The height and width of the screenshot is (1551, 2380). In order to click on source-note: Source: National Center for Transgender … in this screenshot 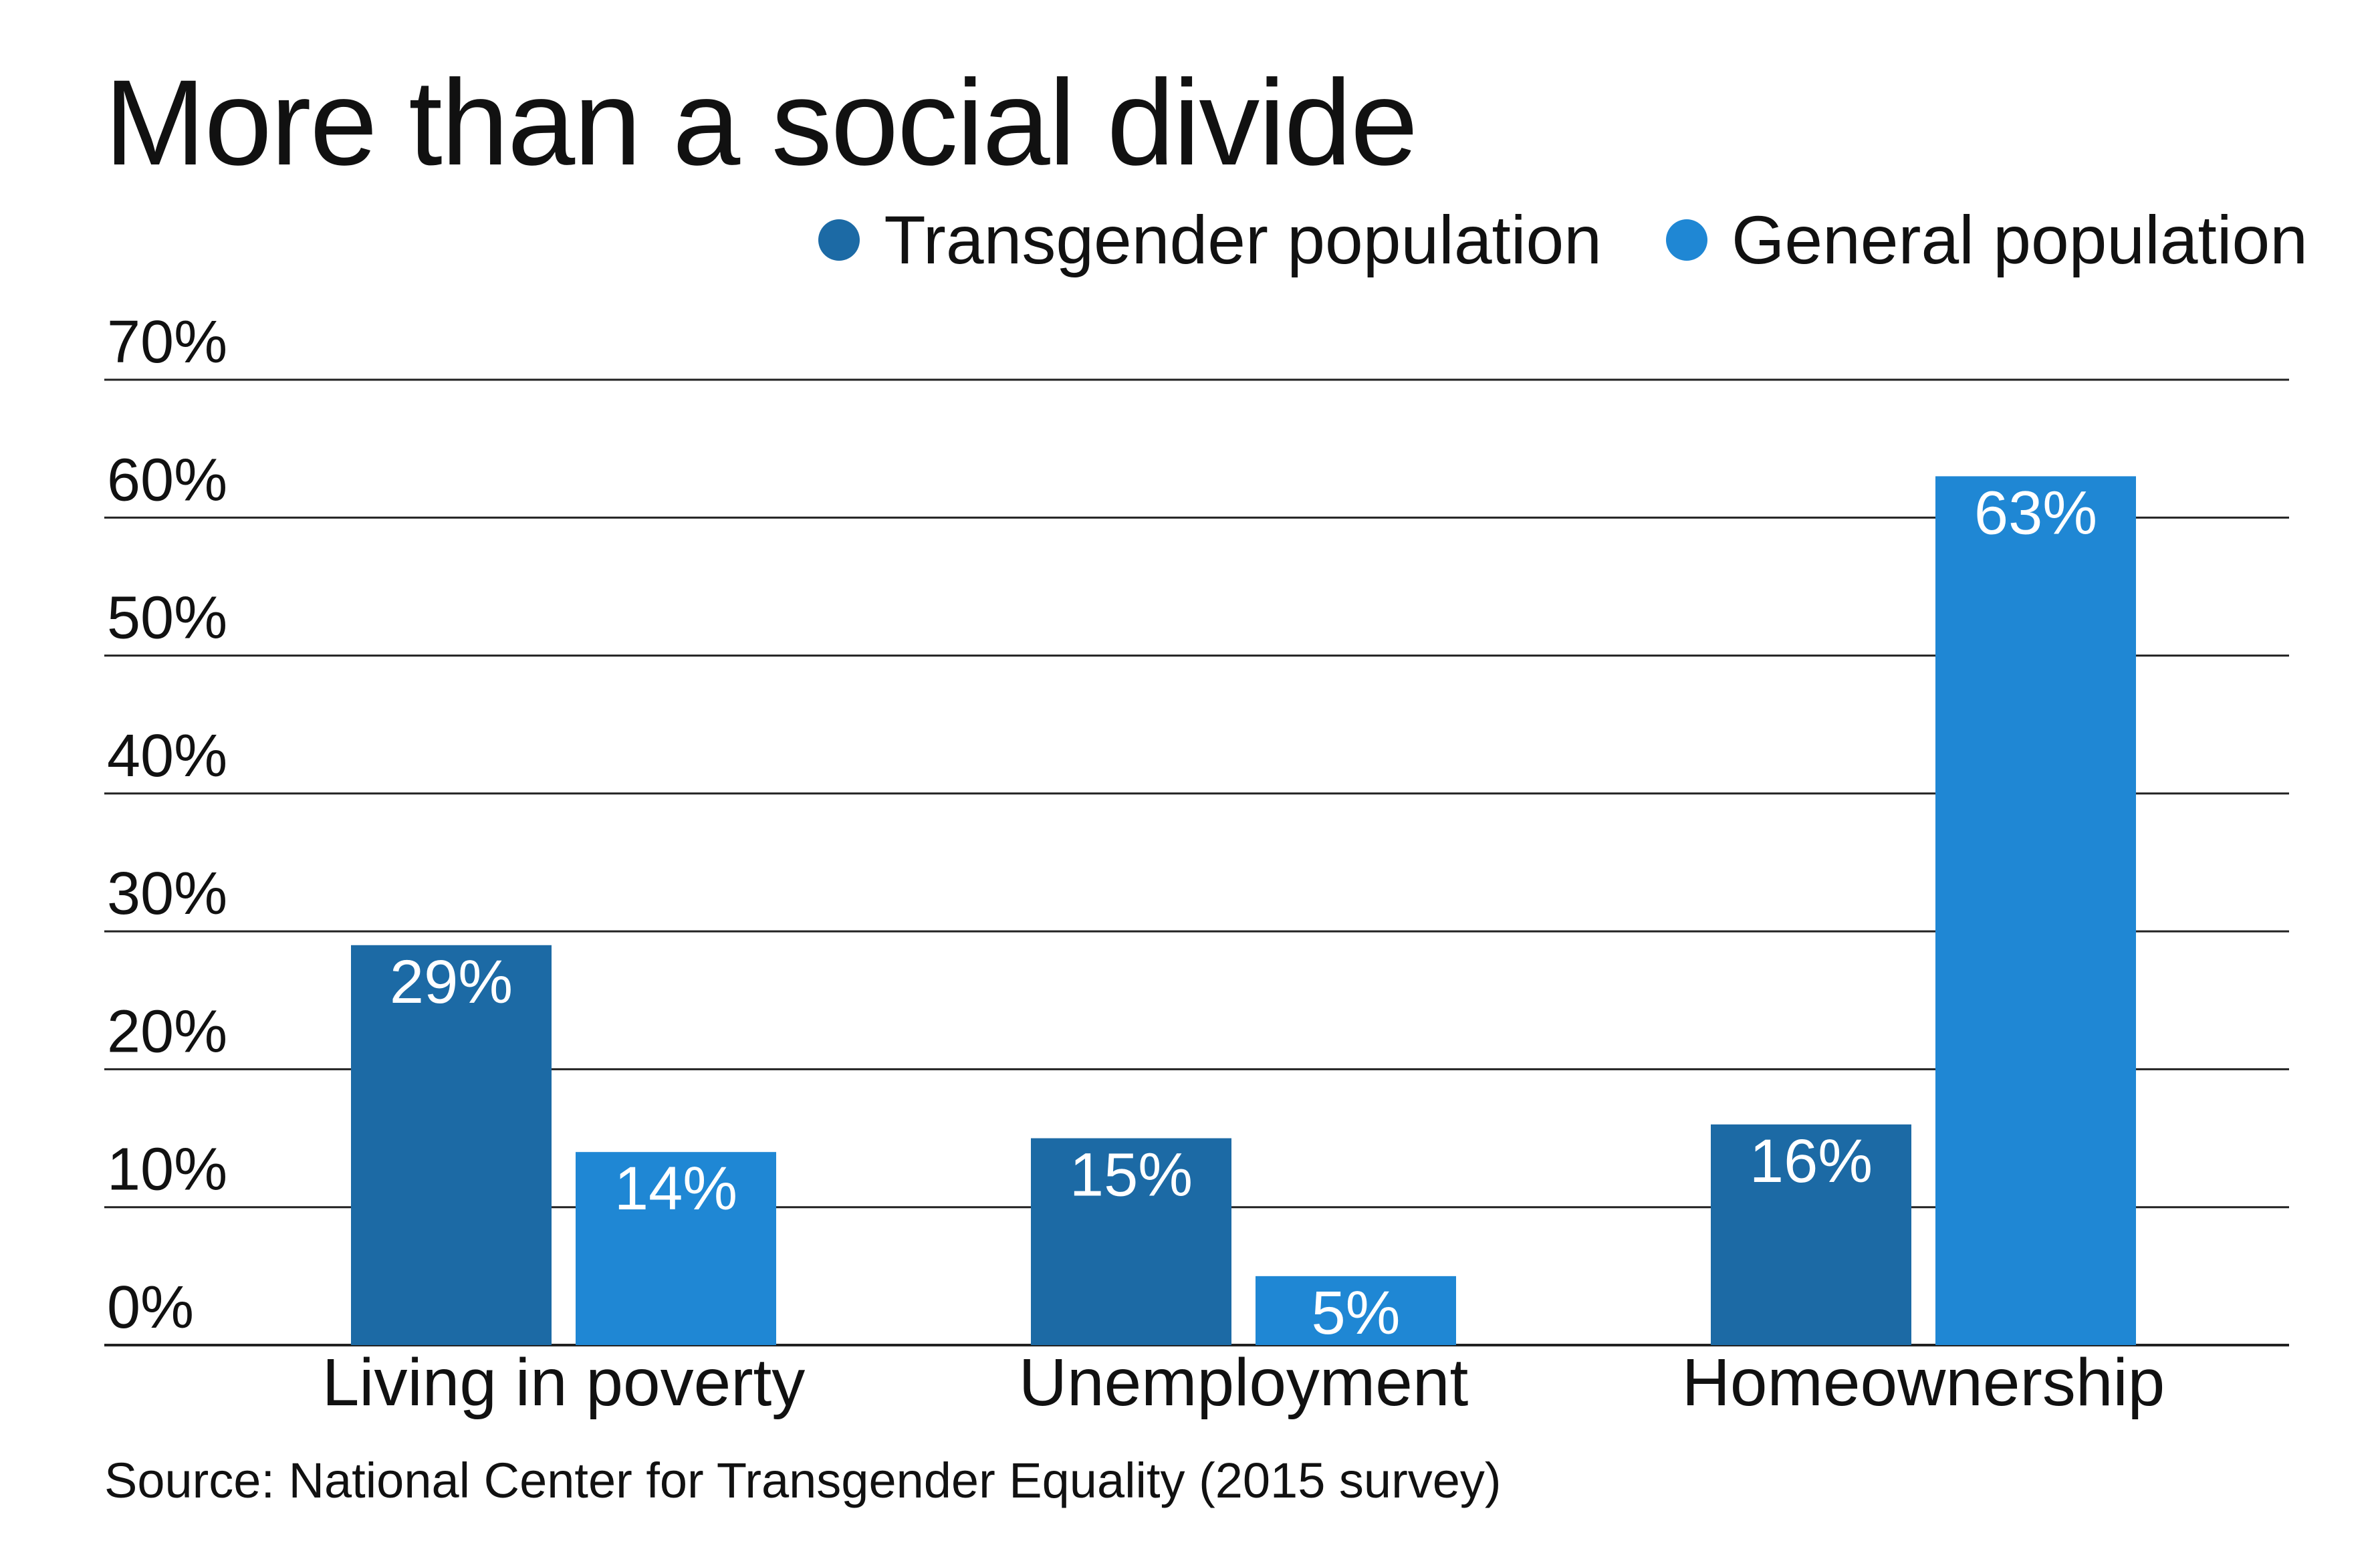, I will do `click(803, 1480)`.